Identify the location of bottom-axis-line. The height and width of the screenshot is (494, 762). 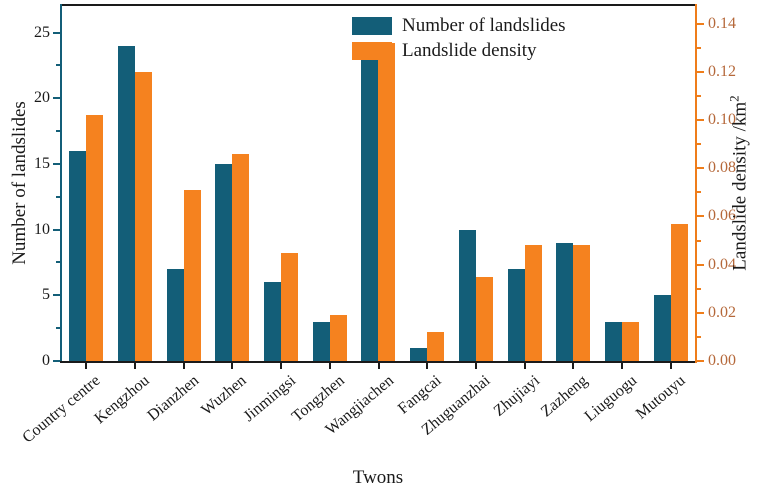
(378, 362).